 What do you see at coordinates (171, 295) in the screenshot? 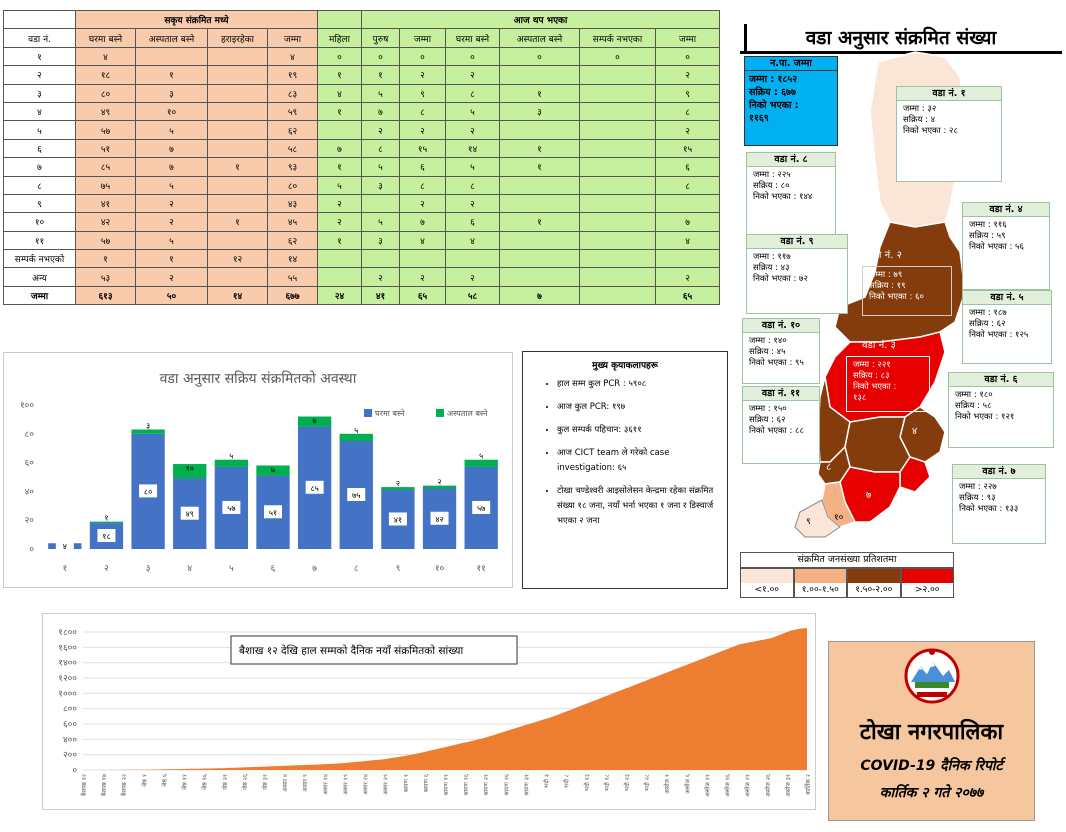
I see `table-cell: ५०` at bounding box center [171, 295].